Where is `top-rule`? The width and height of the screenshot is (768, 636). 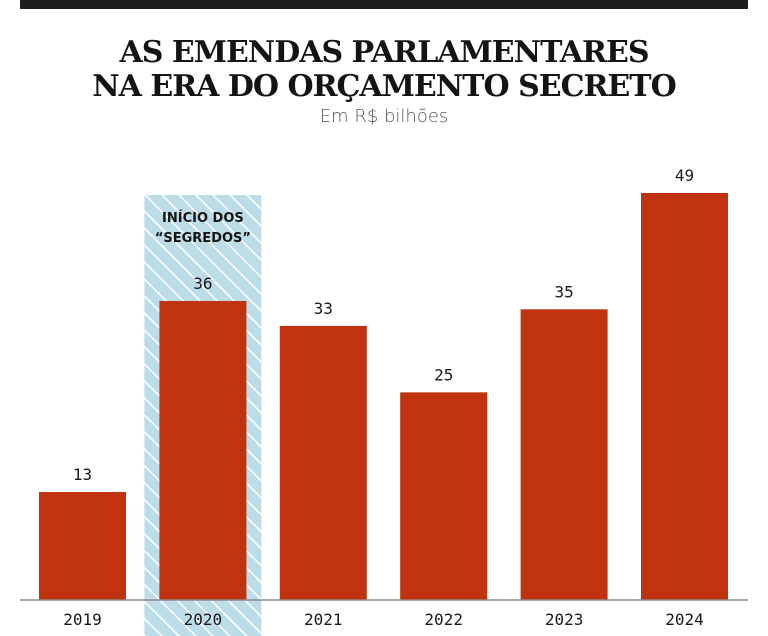 top-rule is located at coordinates (384, 4).